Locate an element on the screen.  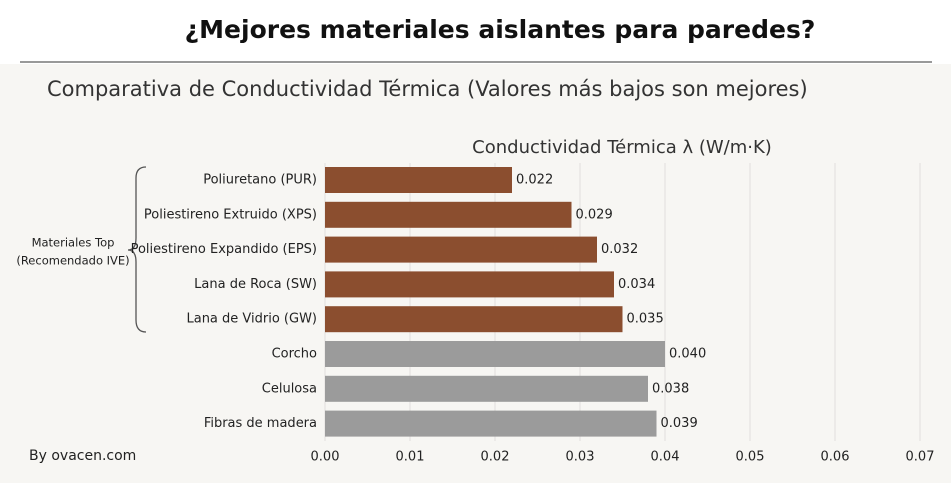
value-label: 0.038 is located at coordinates (670, 388).